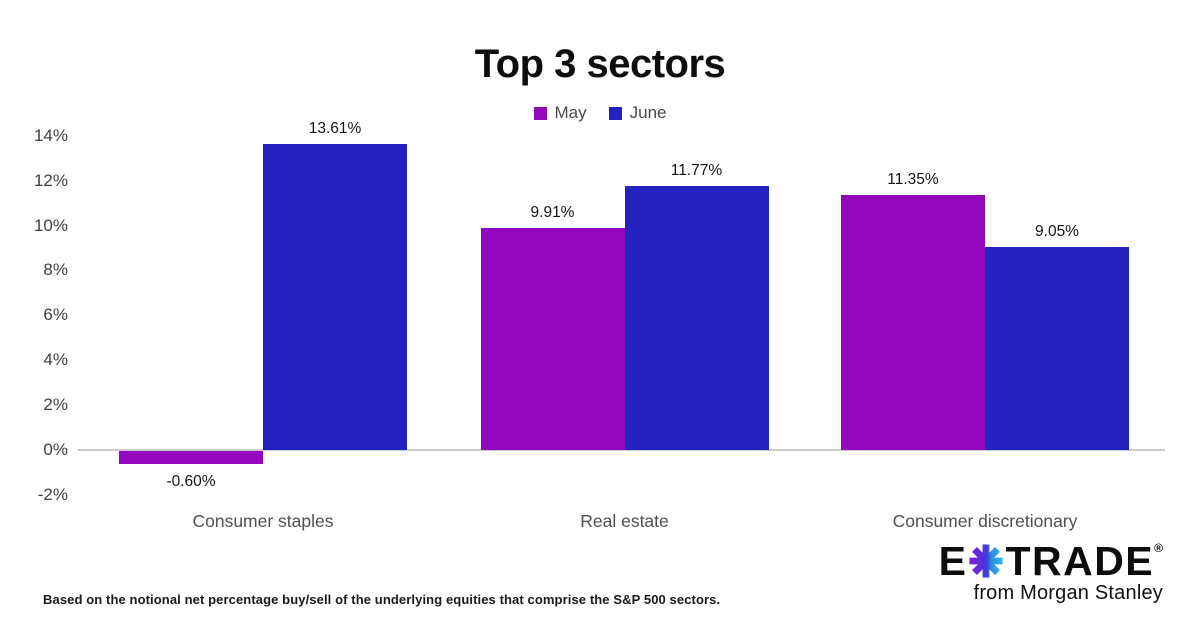 This screenshot has height=627, width=1200. What do you see at coordinates (1057, 231) in the screenshot?
I see `bar-value-label: 9.05%` at bounding box center [1057, 231].